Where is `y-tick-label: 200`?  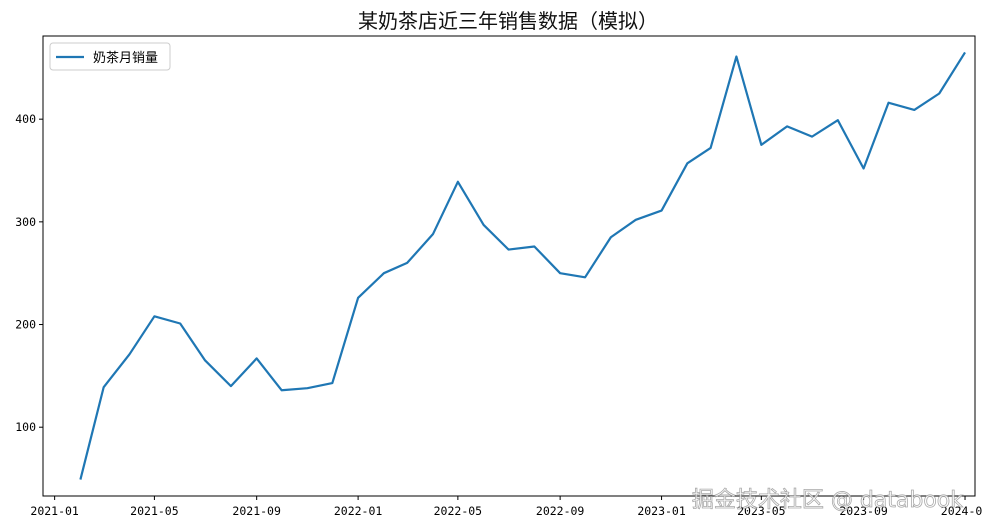
y-tick-label: 200 is located at coordinates (25, 325).